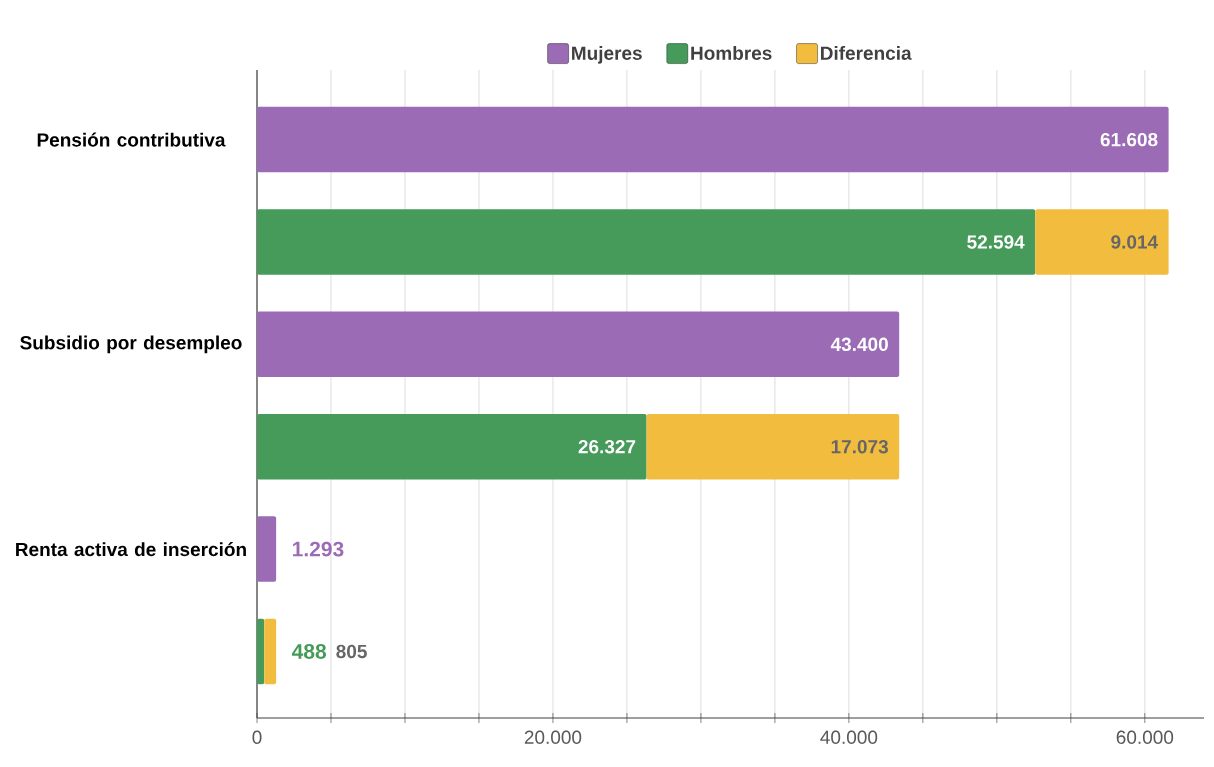  I want to click on y-tick-label: Renta activa de inserción, so click(131, 549).